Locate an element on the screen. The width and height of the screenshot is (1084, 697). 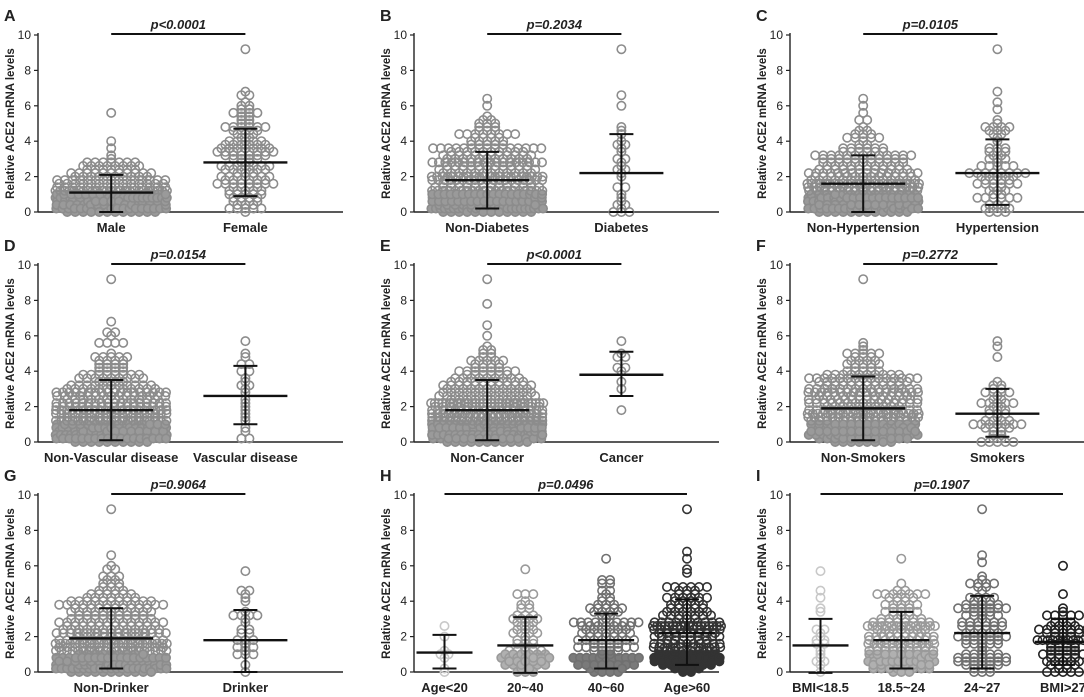
group-BMI>27: BMI>27 is located at coordinates (1058, 627).